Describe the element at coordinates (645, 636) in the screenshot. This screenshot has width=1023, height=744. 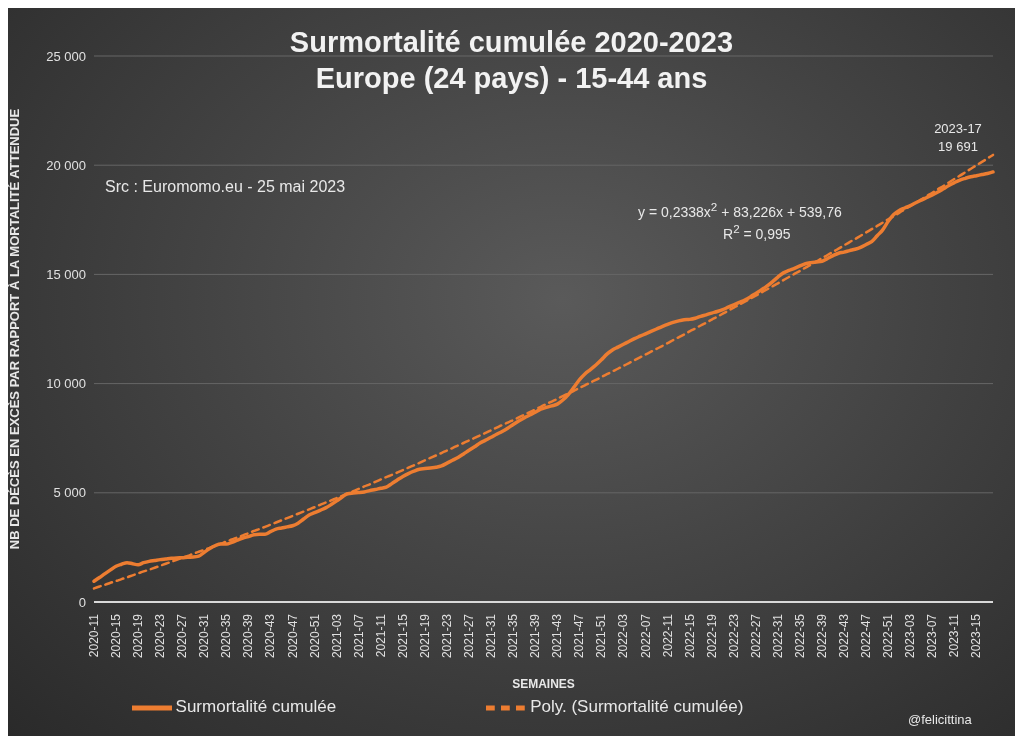
I see `x-tick-label: 2022-07` at that location.